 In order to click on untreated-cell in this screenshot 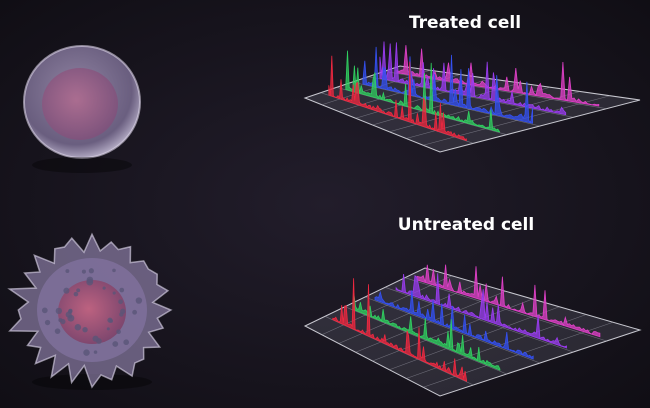, I will do `click(90, 311)`.